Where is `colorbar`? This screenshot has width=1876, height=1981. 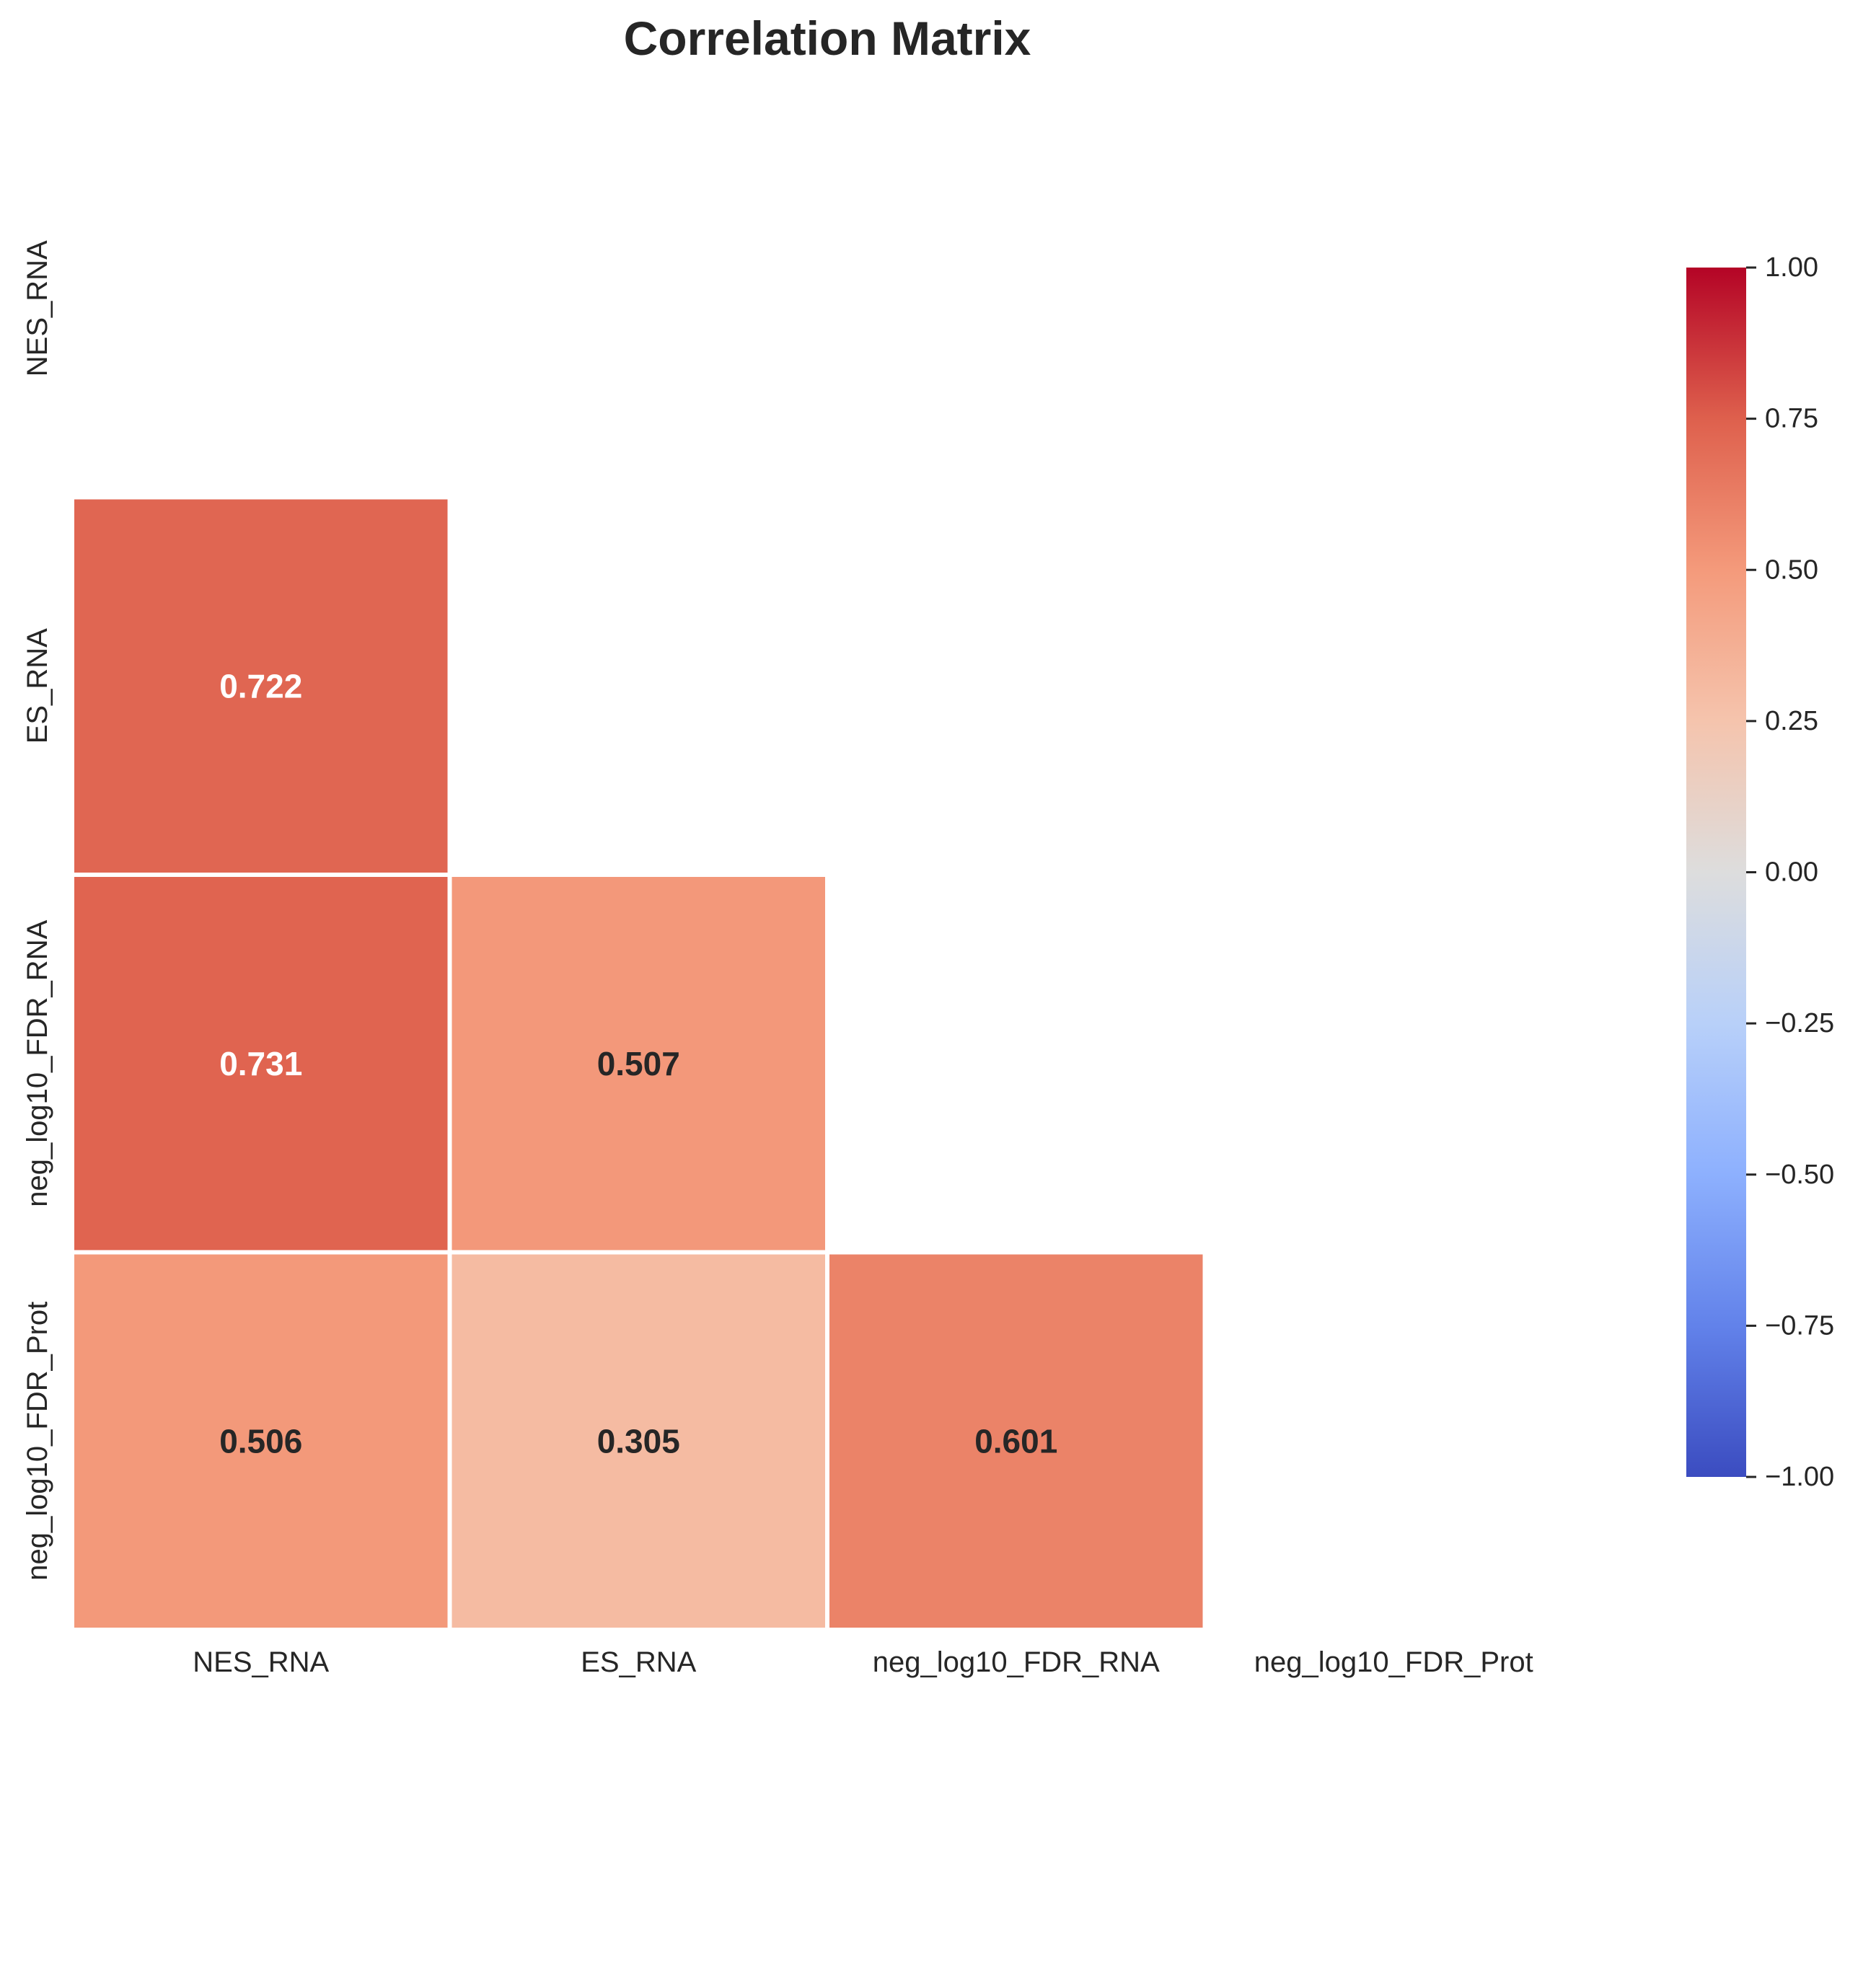 colorbar is located at coordinates (1716, 872).